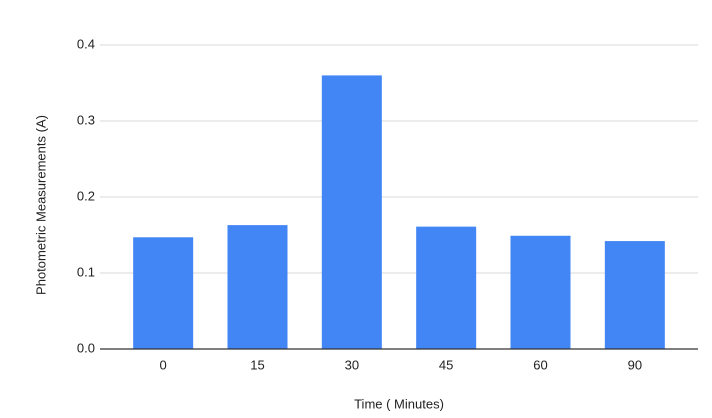 Image resolution: width=712 pixels, height=418 pixels. Describe the element at coordinates (86, 271) in the screenshot. I see `y-tick-label: 0.1` at that location.